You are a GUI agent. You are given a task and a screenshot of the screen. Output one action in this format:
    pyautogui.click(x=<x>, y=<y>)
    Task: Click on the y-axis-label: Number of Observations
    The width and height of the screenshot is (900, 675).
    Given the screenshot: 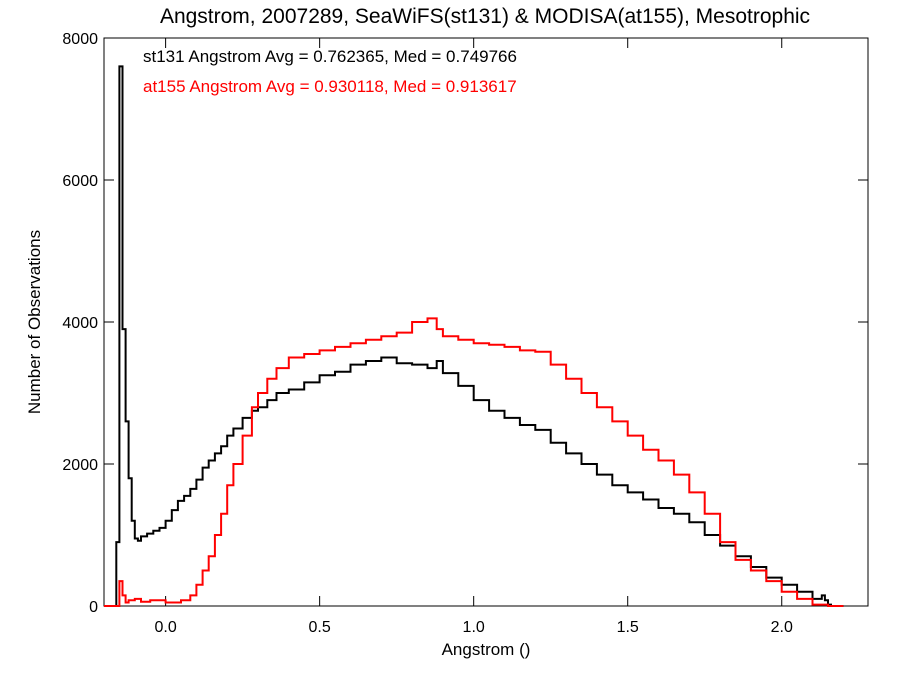 What is the action you would take?
    pyautogui.click(x=34, y=322)
    